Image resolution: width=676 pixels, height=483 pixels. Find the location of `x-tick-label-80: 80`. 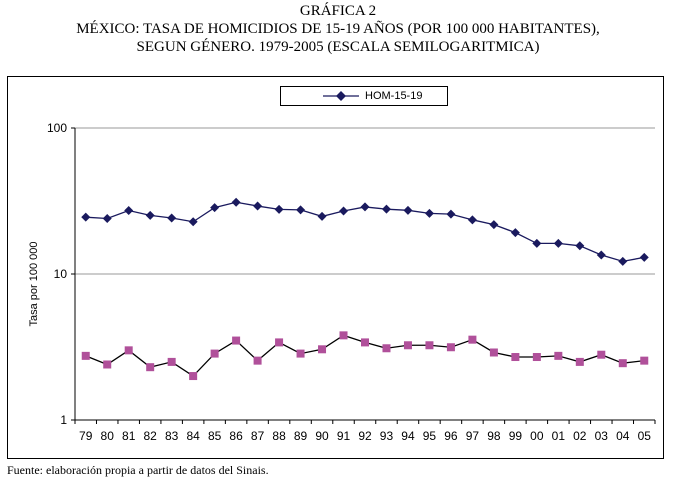

x-tick-label-80: 80 is located at coordinates (108, 436).